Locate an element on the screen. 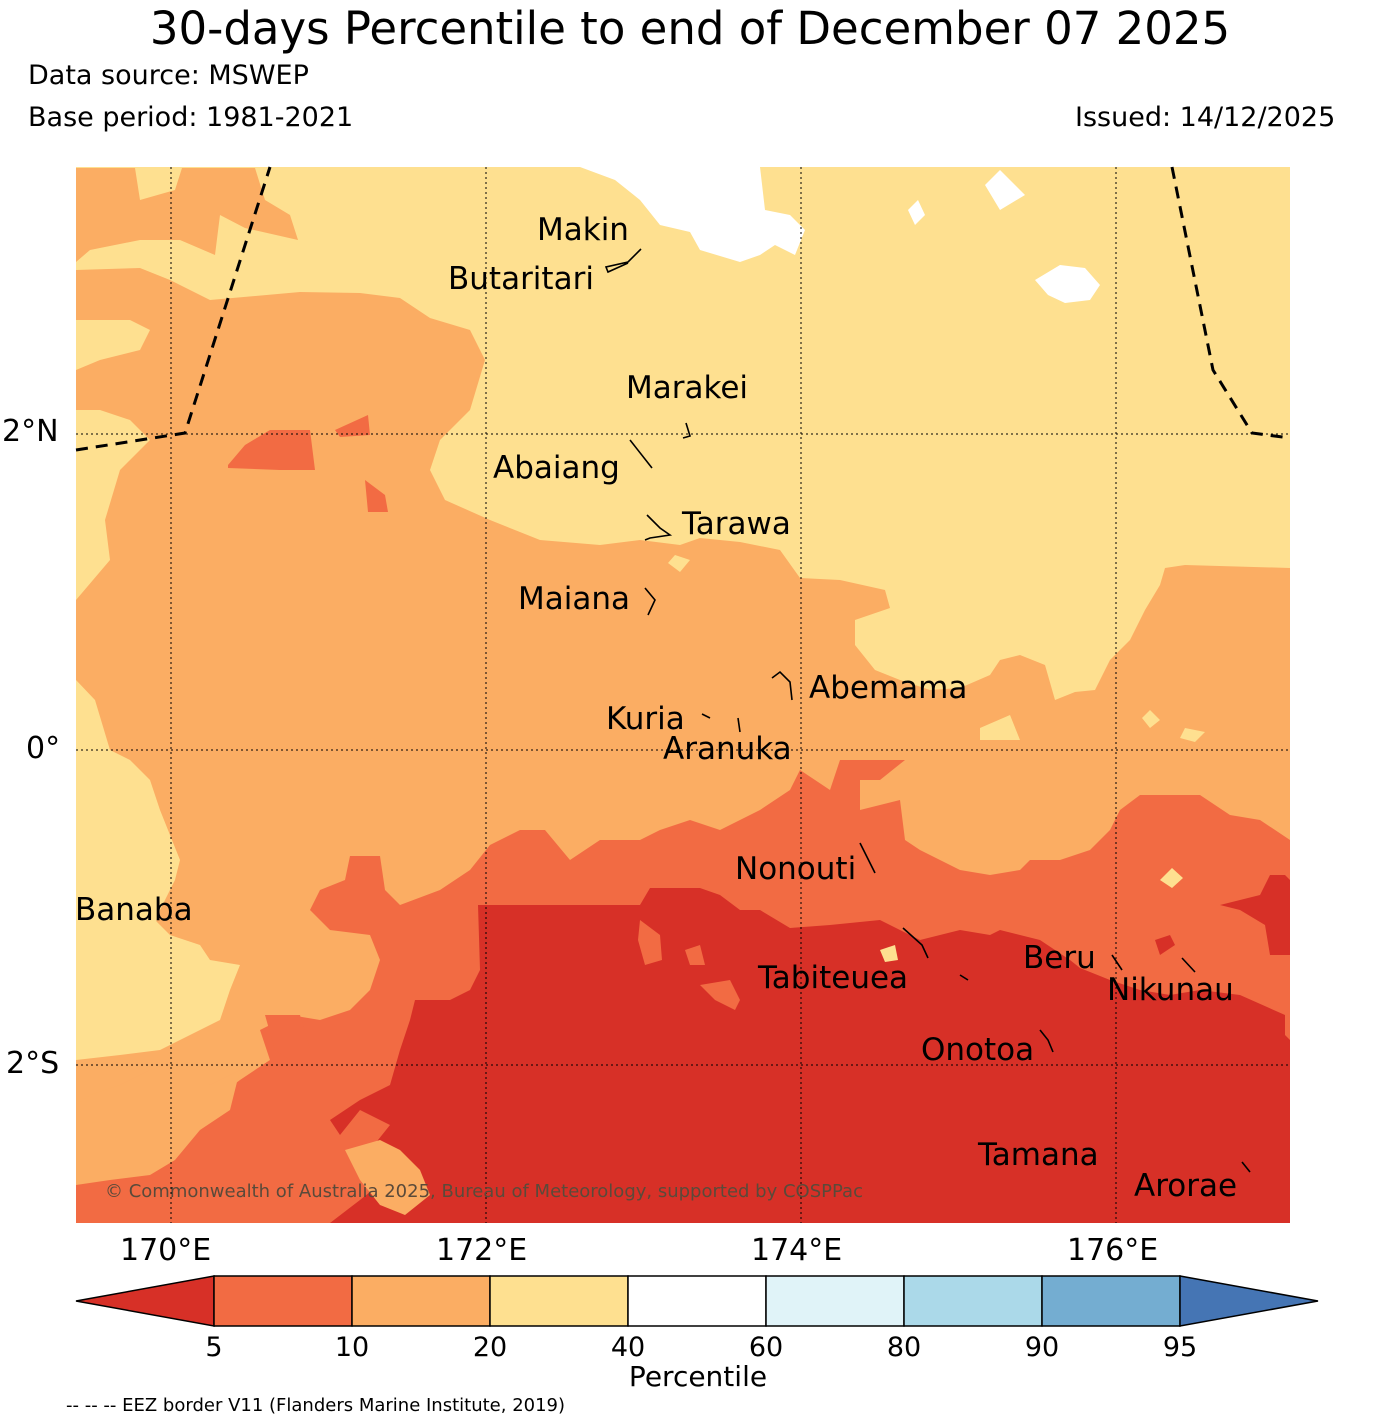 This screenshot has height=1426, width=1380. lat-tick-label: 2°N is located at coordinates (30, 431).